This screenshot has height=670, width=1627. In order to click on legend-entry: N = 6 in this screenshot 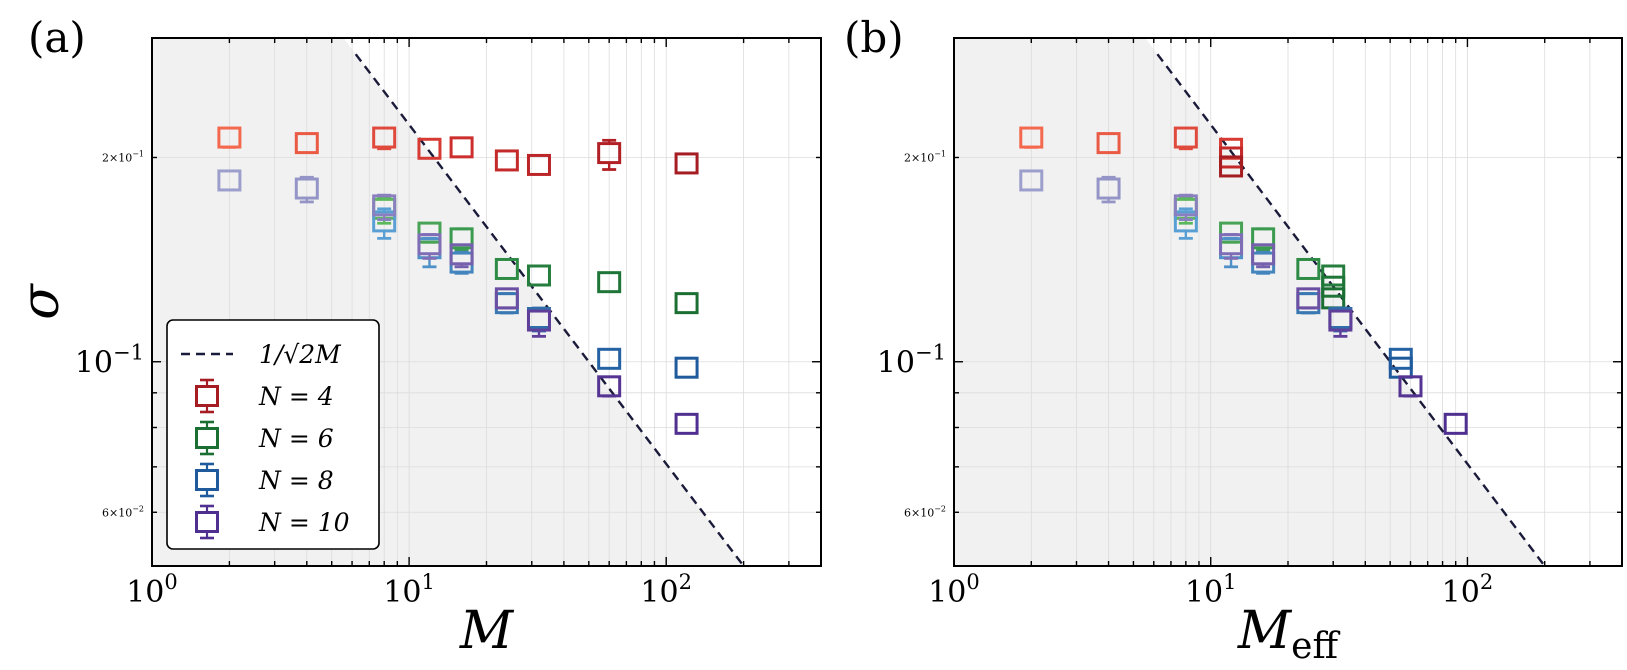, I will do `click(264, 438)`.